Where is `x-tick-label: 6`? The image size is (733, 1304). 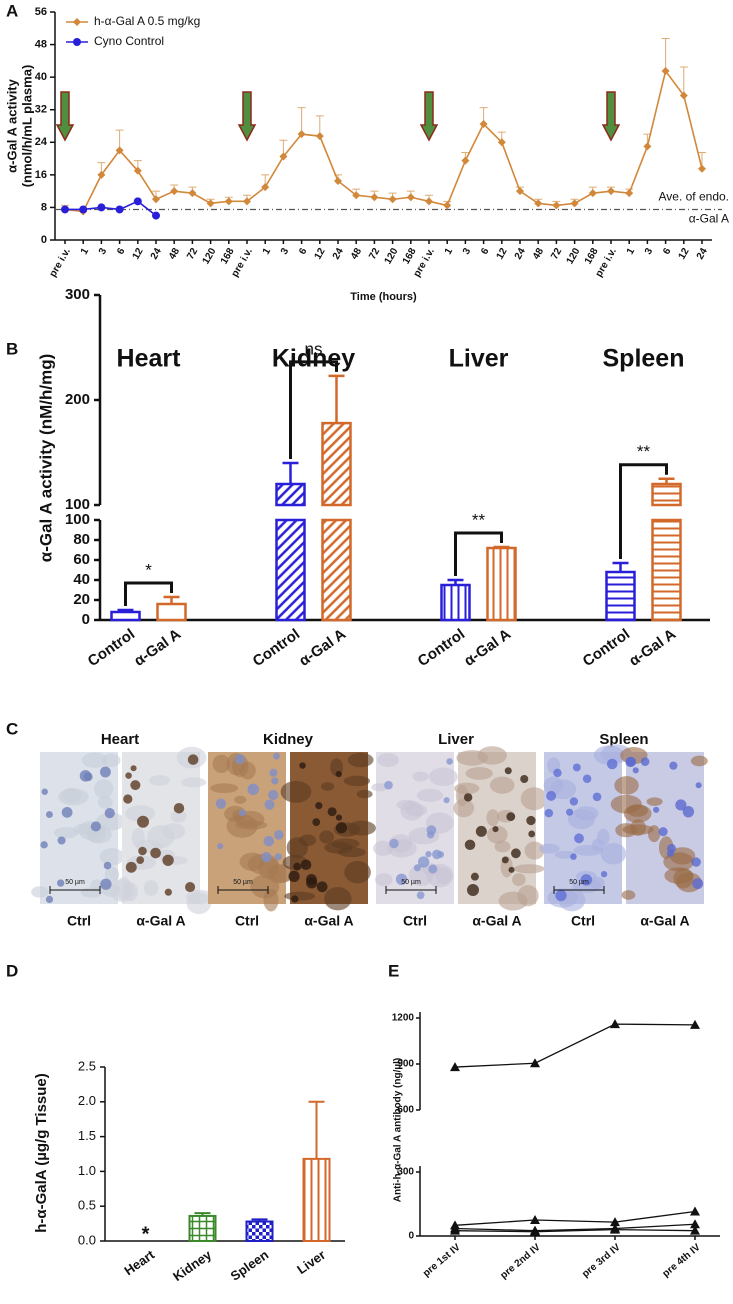 x-tick-label: 6 is located at coordinates (667, 251).